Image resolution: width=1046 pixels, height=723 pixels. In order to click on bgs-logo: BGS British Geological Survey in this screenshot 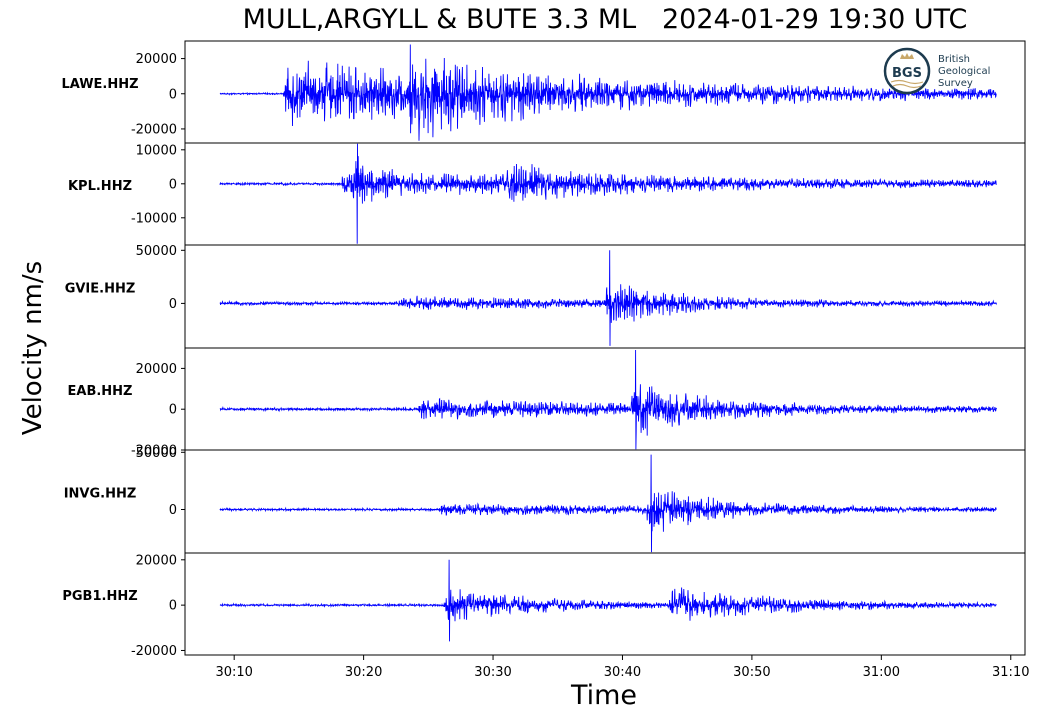, I will do `click(936, 71)`.